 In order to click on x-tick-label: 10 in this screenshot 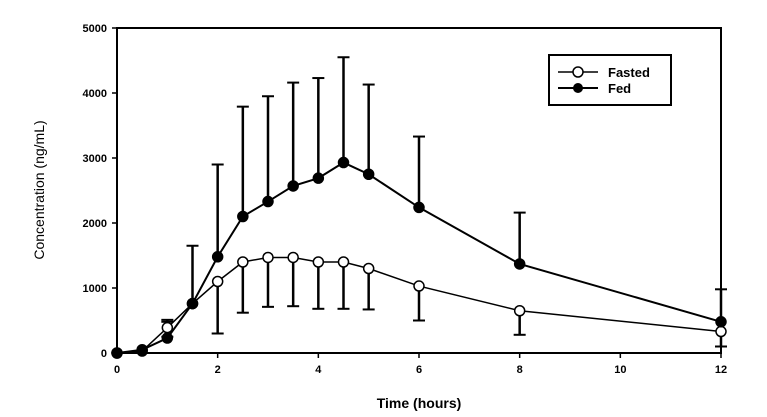, I will do `click(620, 370)`.